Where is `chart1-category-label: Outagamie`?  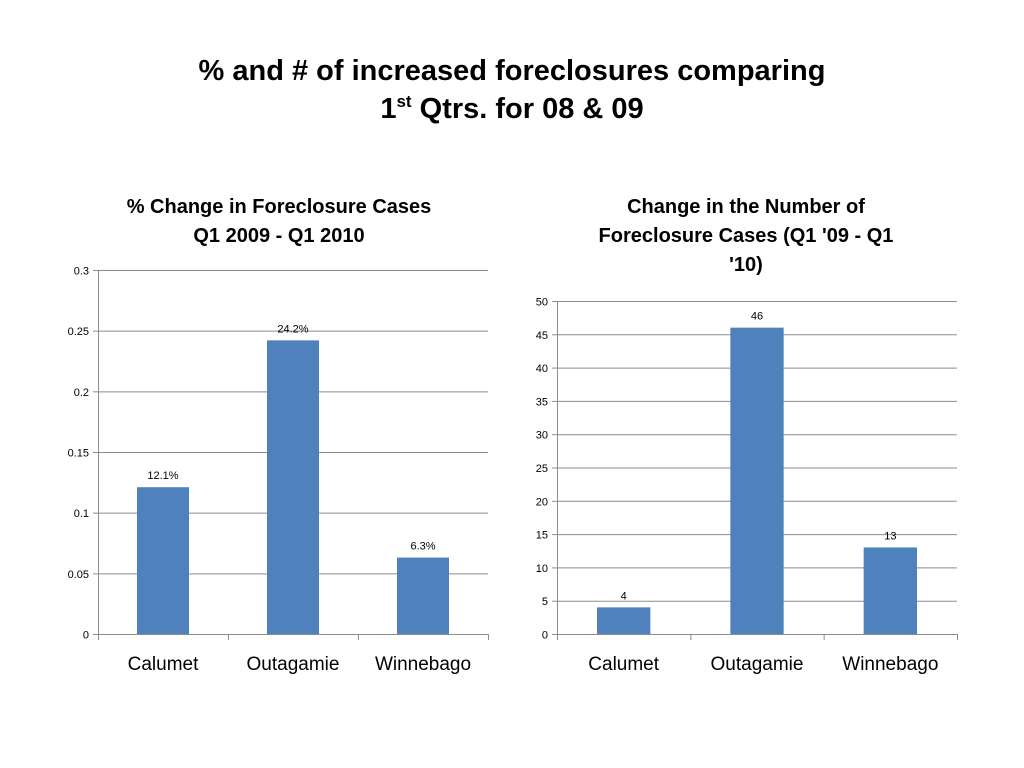 chart1-category-label: Outagamie is located at coordinates (293, 664).